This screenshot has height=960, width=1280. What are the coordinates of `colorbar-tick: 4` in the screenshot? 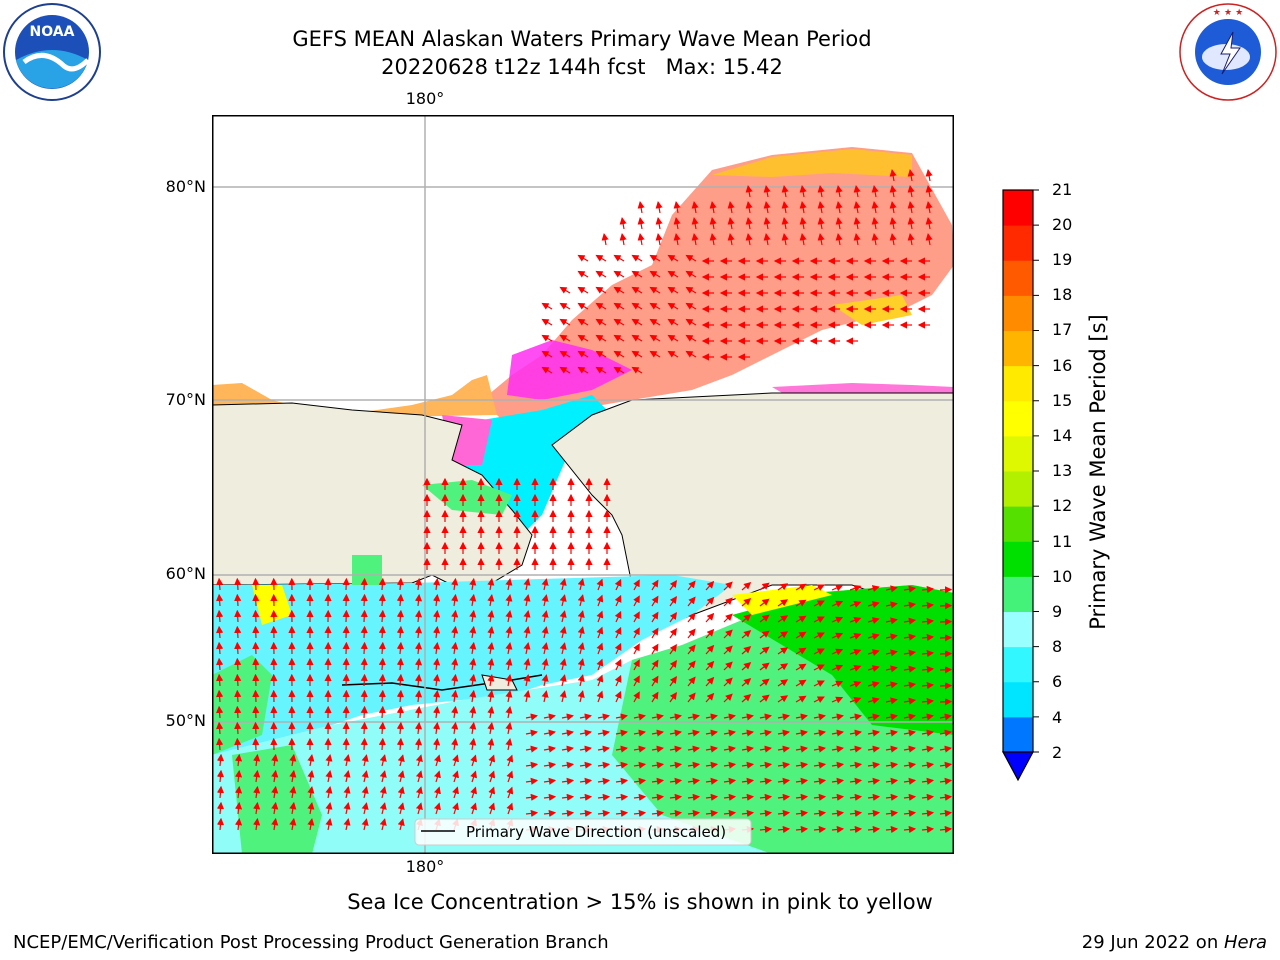 It's located at (1057, 717).